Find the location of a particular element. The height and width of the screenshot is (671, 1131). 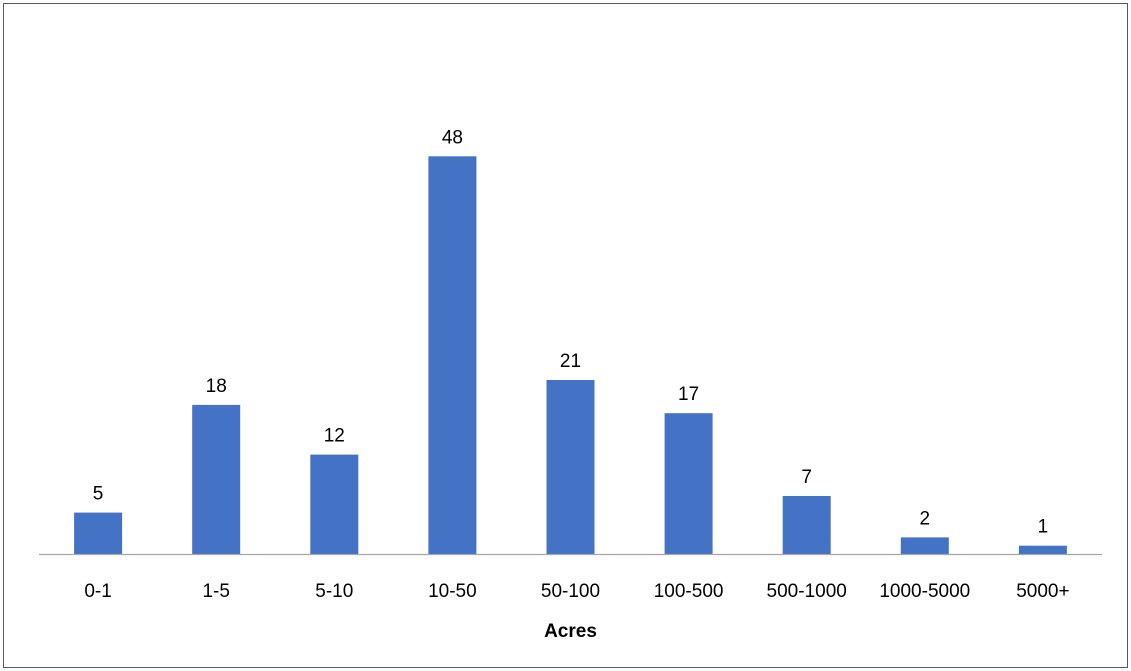

data-label-1000-5000: 2 is located at coordinates (925, 518).